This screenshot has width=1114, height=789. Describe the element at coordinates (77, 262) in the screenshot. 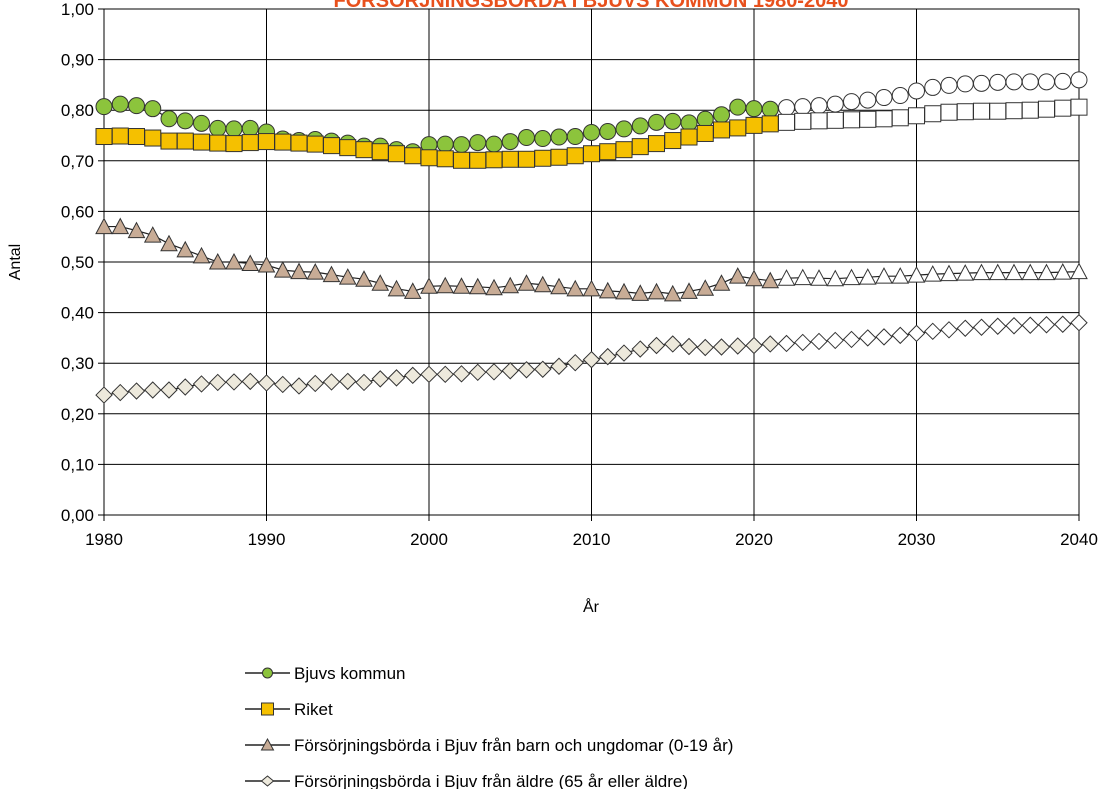

I see `y-tick-label: 0,50` at that location.